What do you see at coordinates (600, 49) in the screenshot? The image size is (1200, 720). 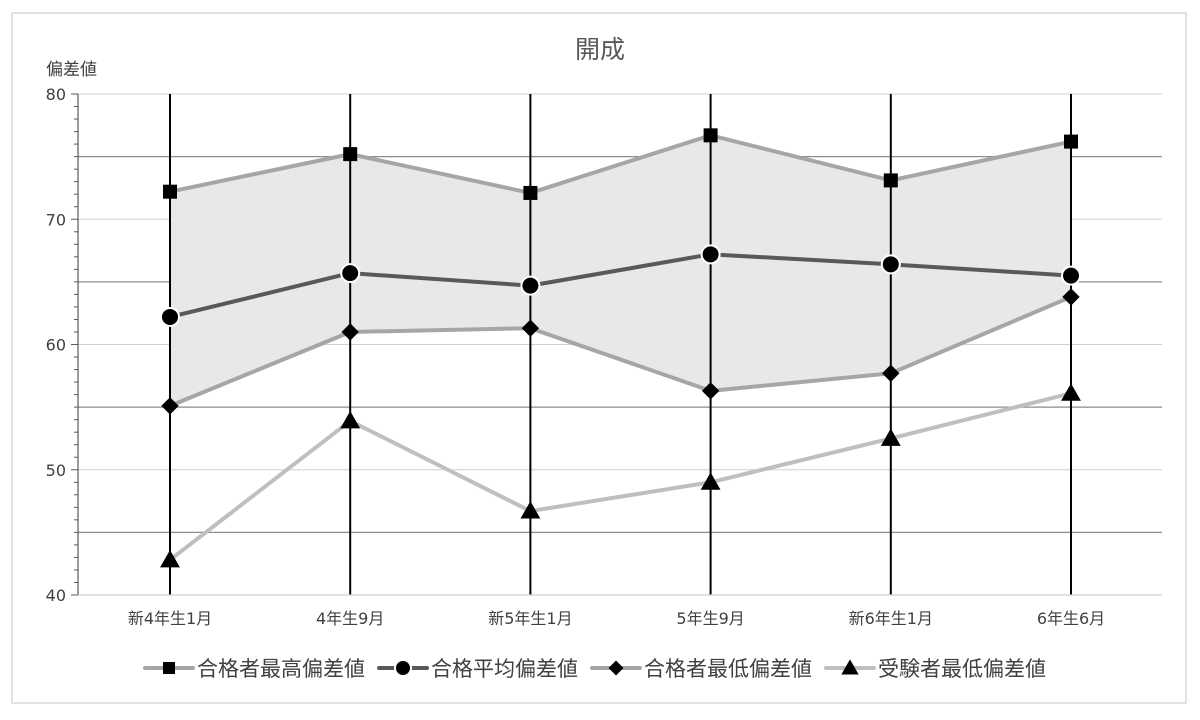 I see `chart-title: 開成` at bounding box center [600, 49].